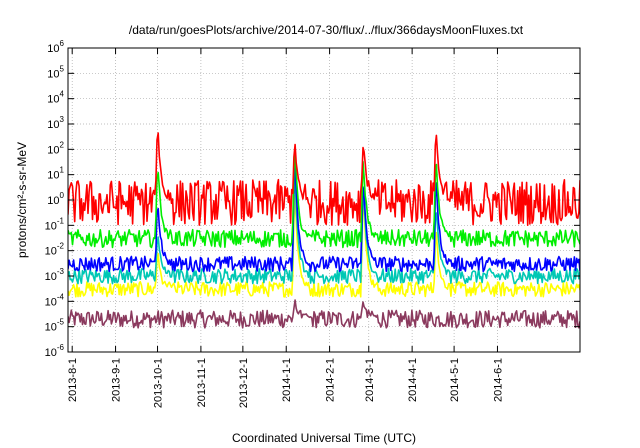 This screenshot has height=448, width=640. What do you see at coordinates (159, 383) in the screenshot?
I see `x-tick-label: 2013-10-1` at bounding box center [159, 383].